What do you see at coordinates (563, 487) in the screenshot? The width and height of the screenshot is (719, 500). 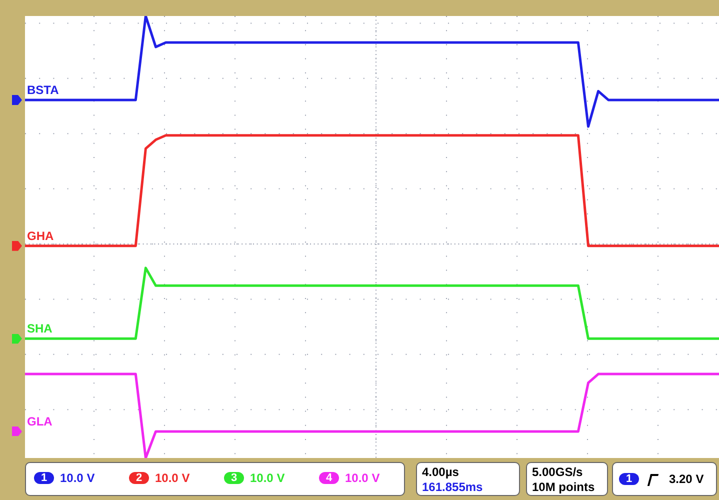 I see `text: 10M points` at bounding box center [563, 487].